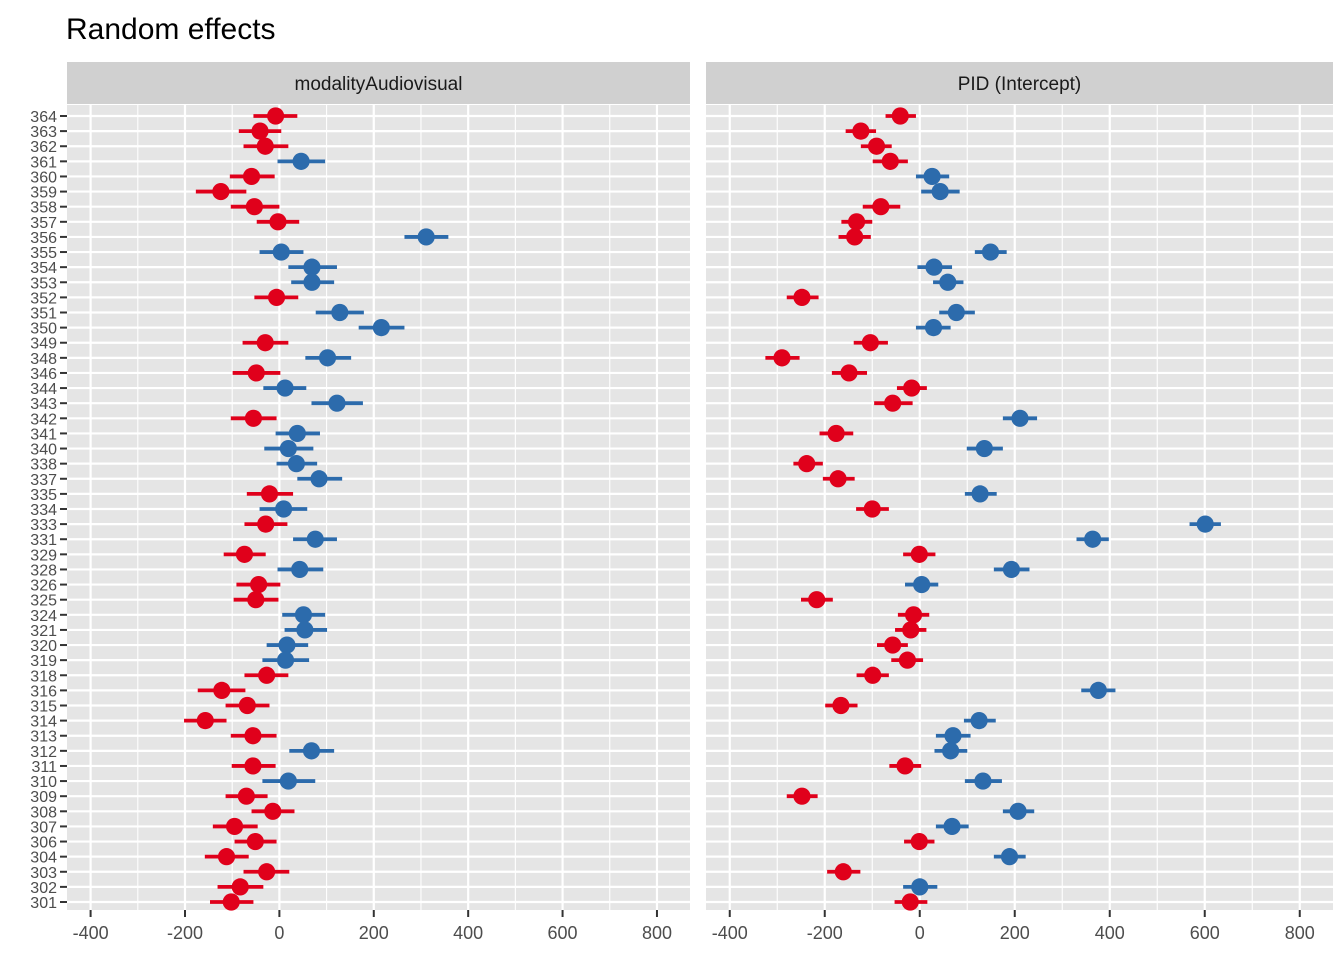 This screenshot has width=1344, height=960. What do you see at coordinates (43, 691) in the screenshot?
I see `y-tick-label: 316` at bounding box center [43, 691].